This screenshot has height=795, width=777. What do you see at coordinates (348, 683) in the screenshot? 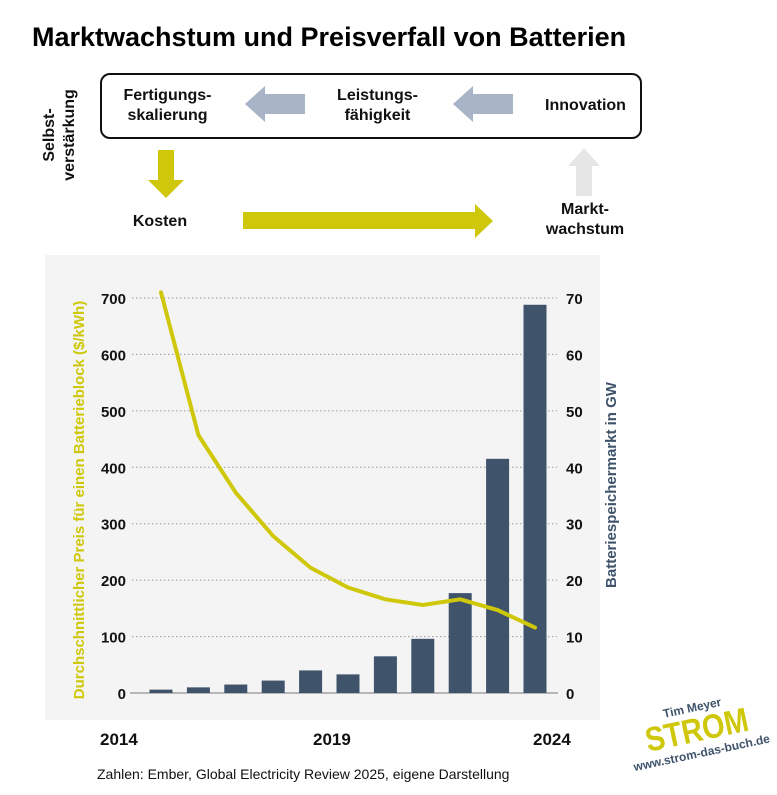
I see `bar-2019` at bounding box center [348, 683].